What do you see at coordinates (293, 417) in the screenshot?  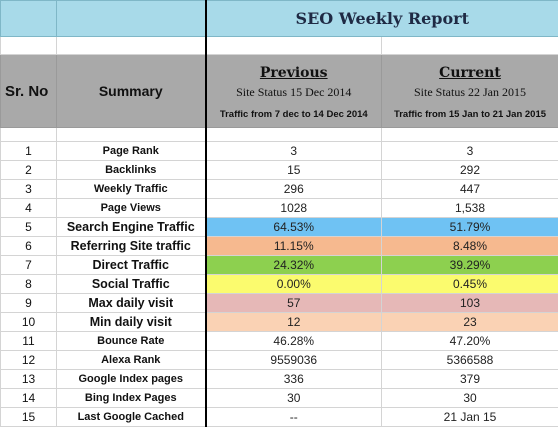 I see `previous-value: --` at bounding box center [293, 417].